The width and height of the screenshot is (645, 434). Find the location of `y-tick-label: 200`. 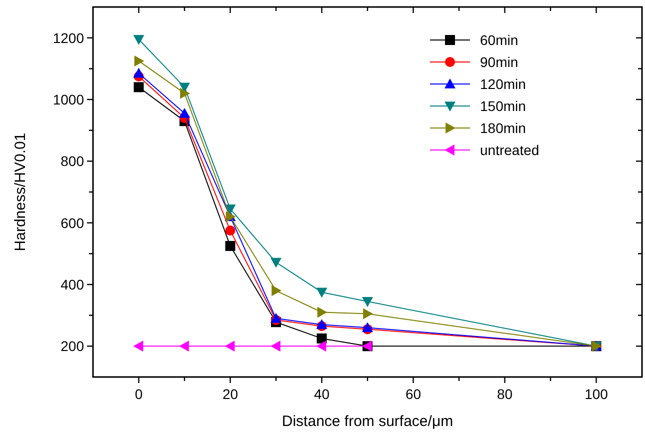

y-tick-label: 200 is located at coordinates (72, 346).